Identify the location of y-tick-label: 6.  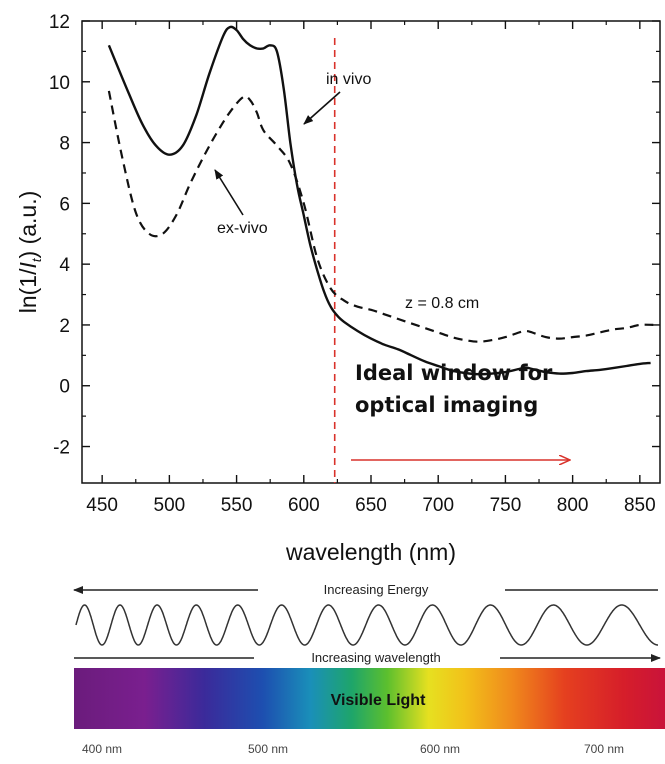
(64, 204).